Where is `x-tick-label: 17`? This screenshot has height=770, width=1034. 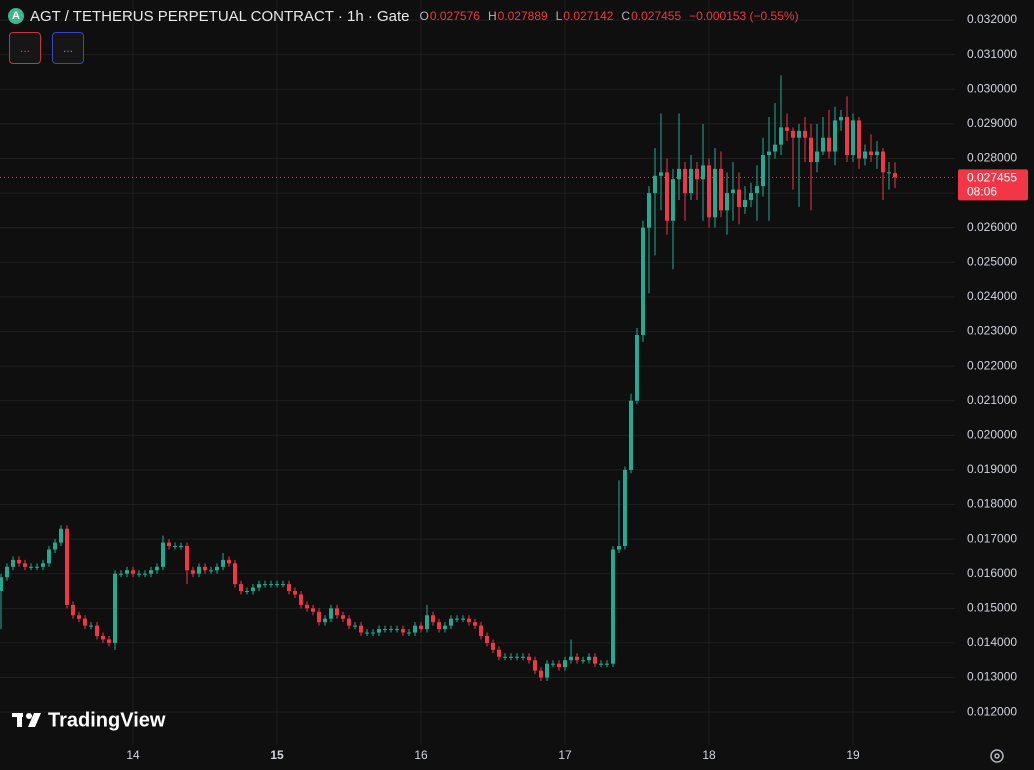
x-tick-label: 17 is located at coordinates (565, 755).